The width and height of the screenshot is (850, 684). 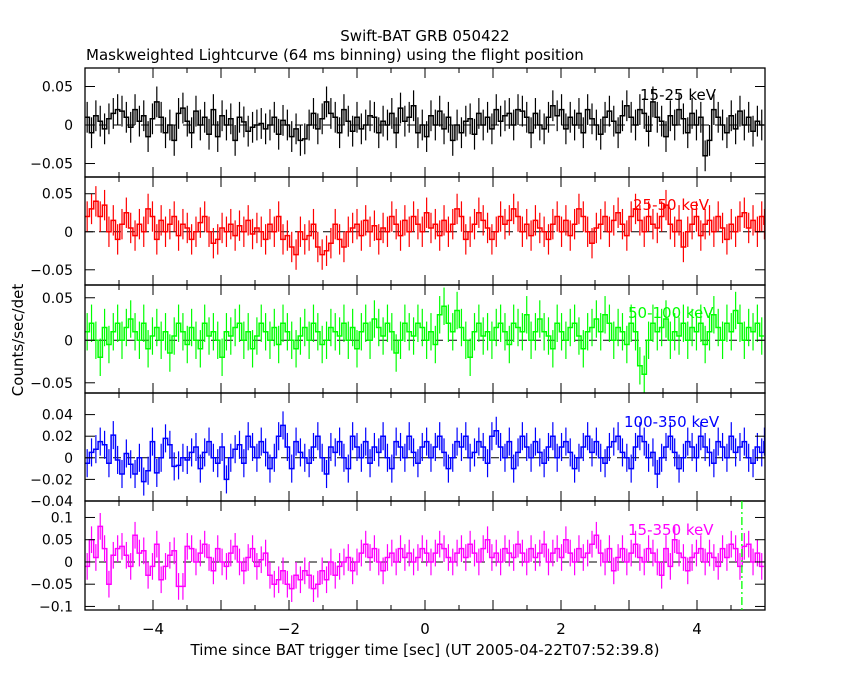 What do you see at coordinates (289, 629) in the screenshot?
I see `x-tick-label: −2` at bounding box center [289, 629].